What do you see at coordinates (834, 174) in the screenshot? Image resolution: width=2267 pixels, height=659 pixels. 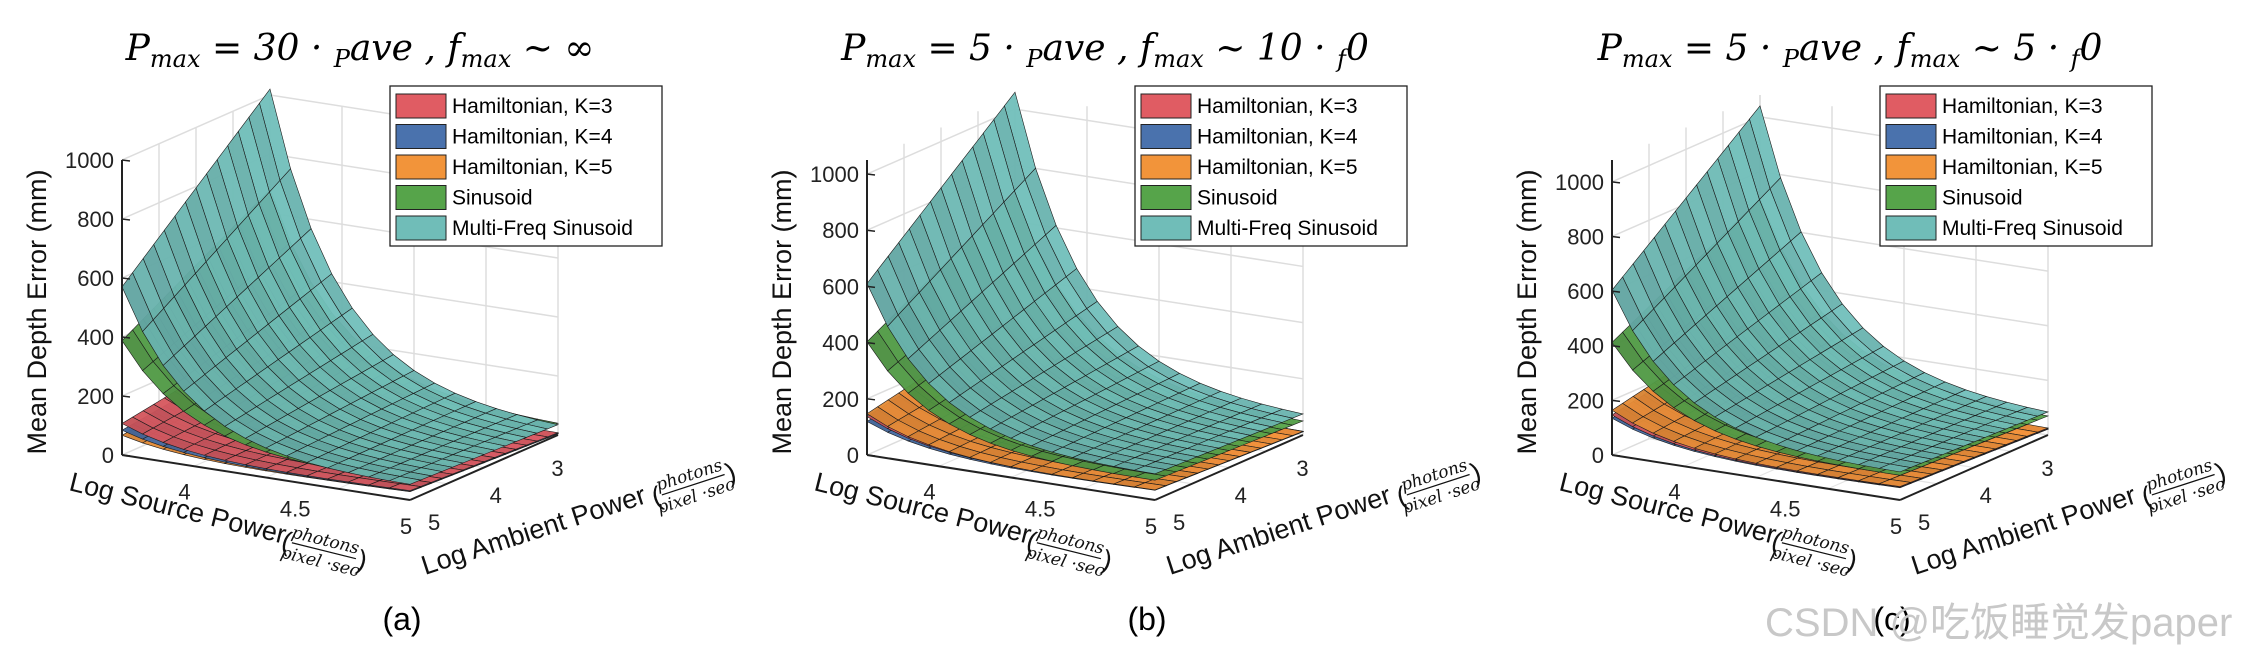 I see `z-tick-label: 1000` at bounding box center [834, 174].